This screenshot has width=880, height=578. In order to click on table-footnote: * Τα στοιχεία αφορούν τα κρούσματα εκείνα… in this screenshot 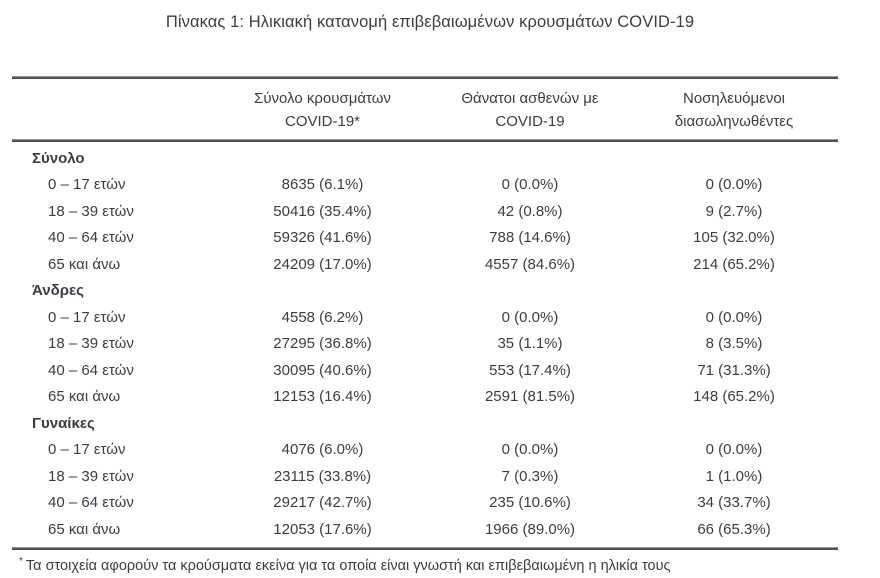, I will do `click(425, 565)`.